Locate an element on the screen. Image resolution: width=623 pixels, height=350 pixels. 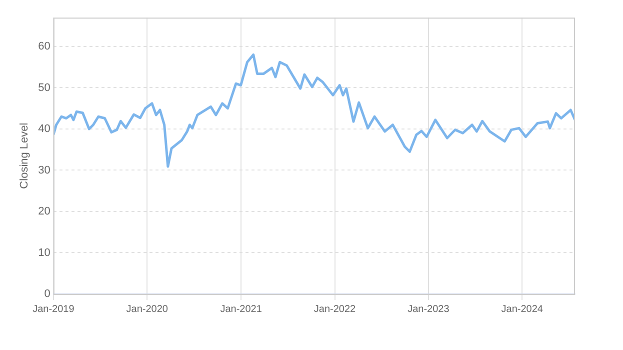
y-tick-label: 50 is located at coordinates (44, 88).